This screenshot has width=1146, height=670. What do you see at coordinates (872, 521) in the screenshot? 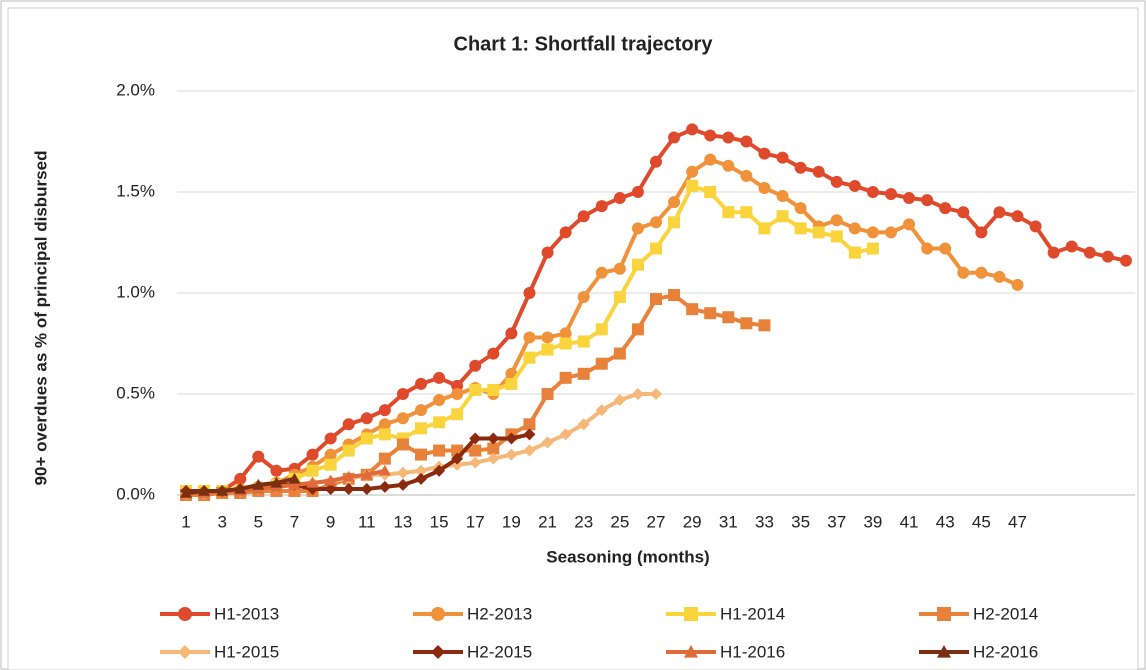
I see `x-tick-label: 39` at bounding box center [872, 521].